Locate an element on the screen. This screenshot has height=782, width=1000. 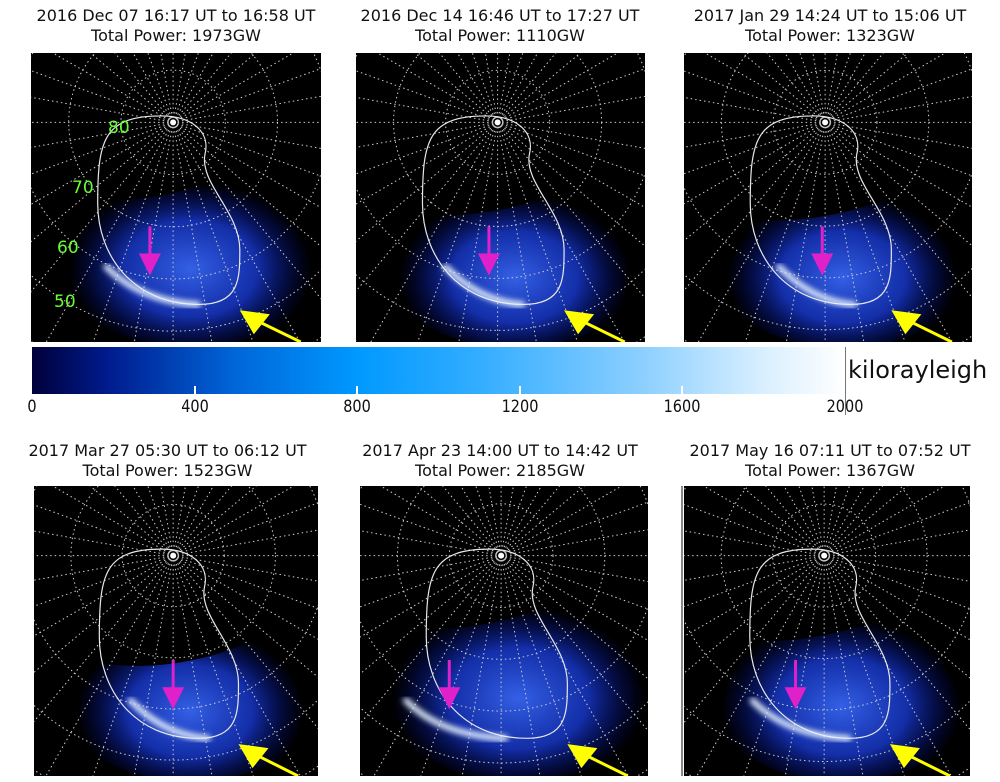
colorbar-tick-label: 0 is located at coordinates (32, 407).